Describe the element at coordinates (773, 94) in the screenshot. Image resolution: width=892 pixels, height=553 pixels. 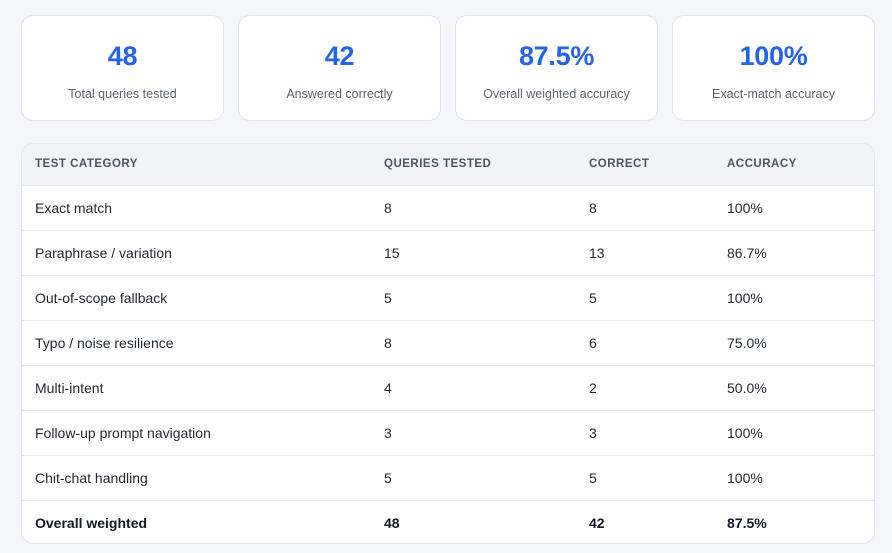
I see `stat-label: Exact-match accuracy` at that location.